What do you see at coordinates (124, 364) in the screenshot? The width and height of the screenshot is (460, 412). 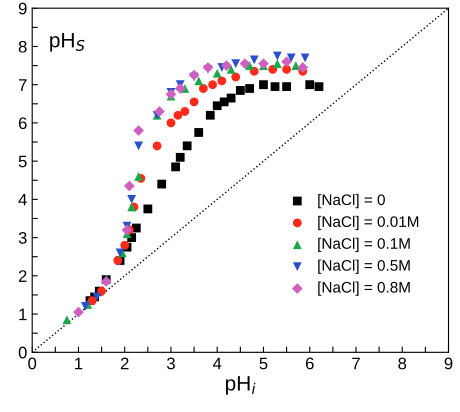 I see `x-tick-label: 2` at bounding box center [124, 364].